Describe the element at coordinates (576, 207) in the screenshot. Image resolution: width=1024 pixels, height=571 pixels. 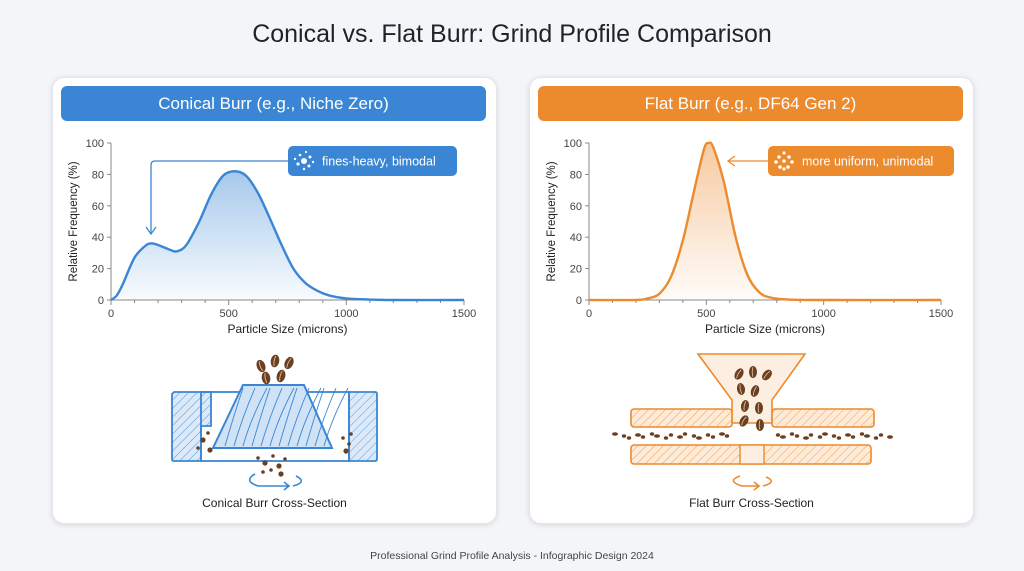
I see `y-tick-label: 60` at that location.